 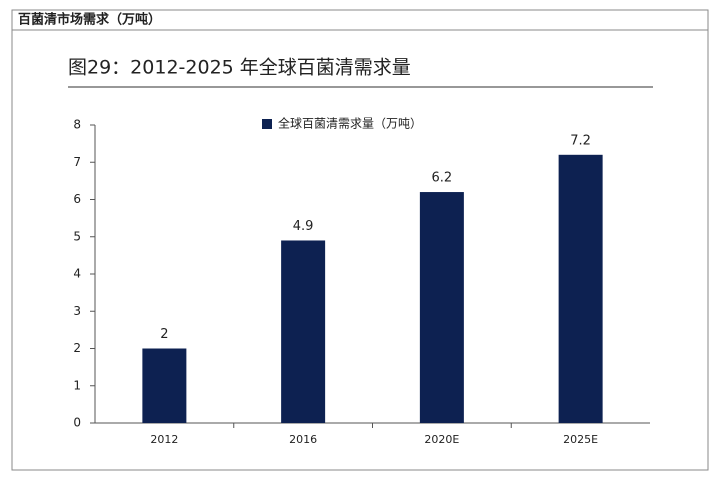 What do you see at coordinates (77, 274) in the screenshot?
I see `y-tick-label: 4` at bounding box center [77, 274].